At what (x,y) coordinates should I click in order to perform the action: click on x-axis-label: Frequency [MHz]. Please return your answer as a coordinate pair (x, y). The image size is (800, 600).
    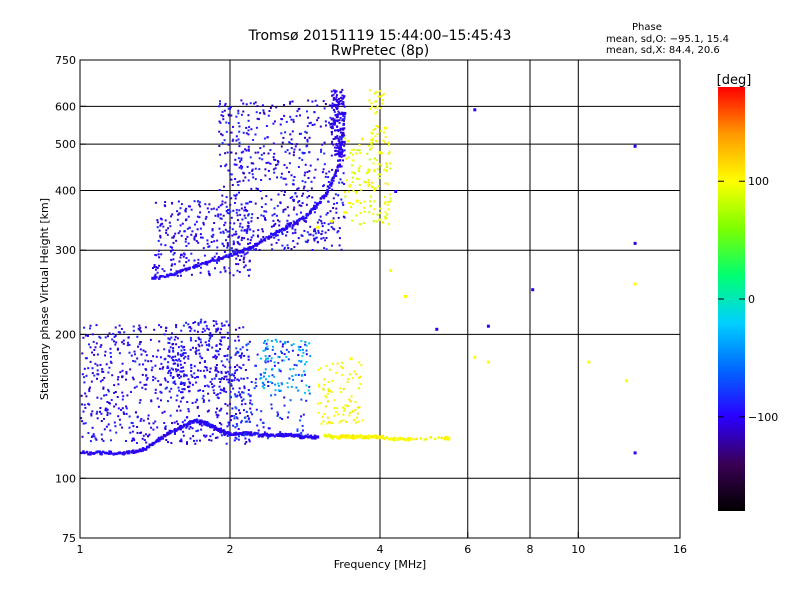
    Looking at the image, I should click on (380, 564).